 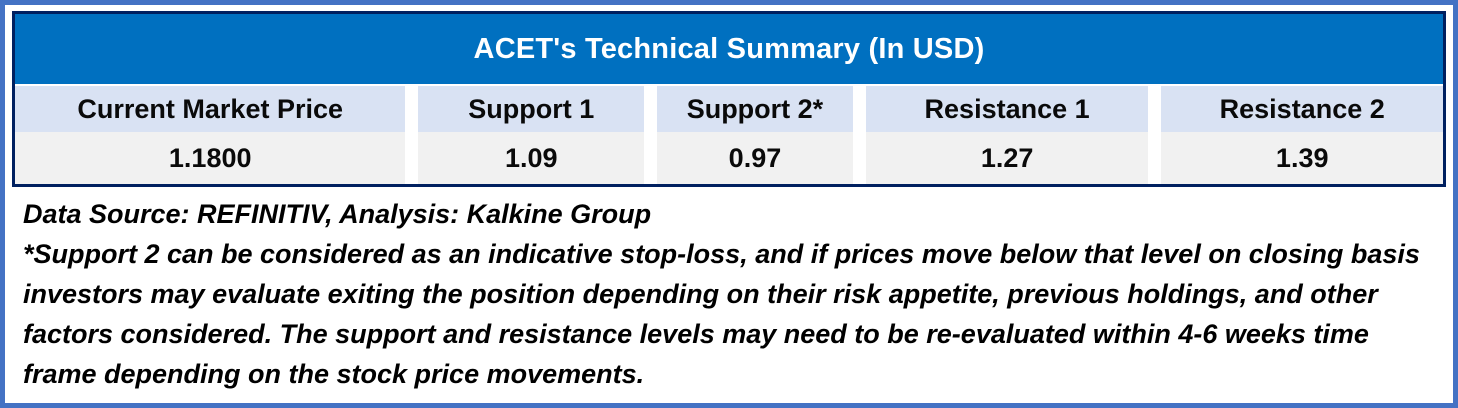 I want to click on table-title: ACET's Technical Summary (In USD), so click(x=729, y=48).